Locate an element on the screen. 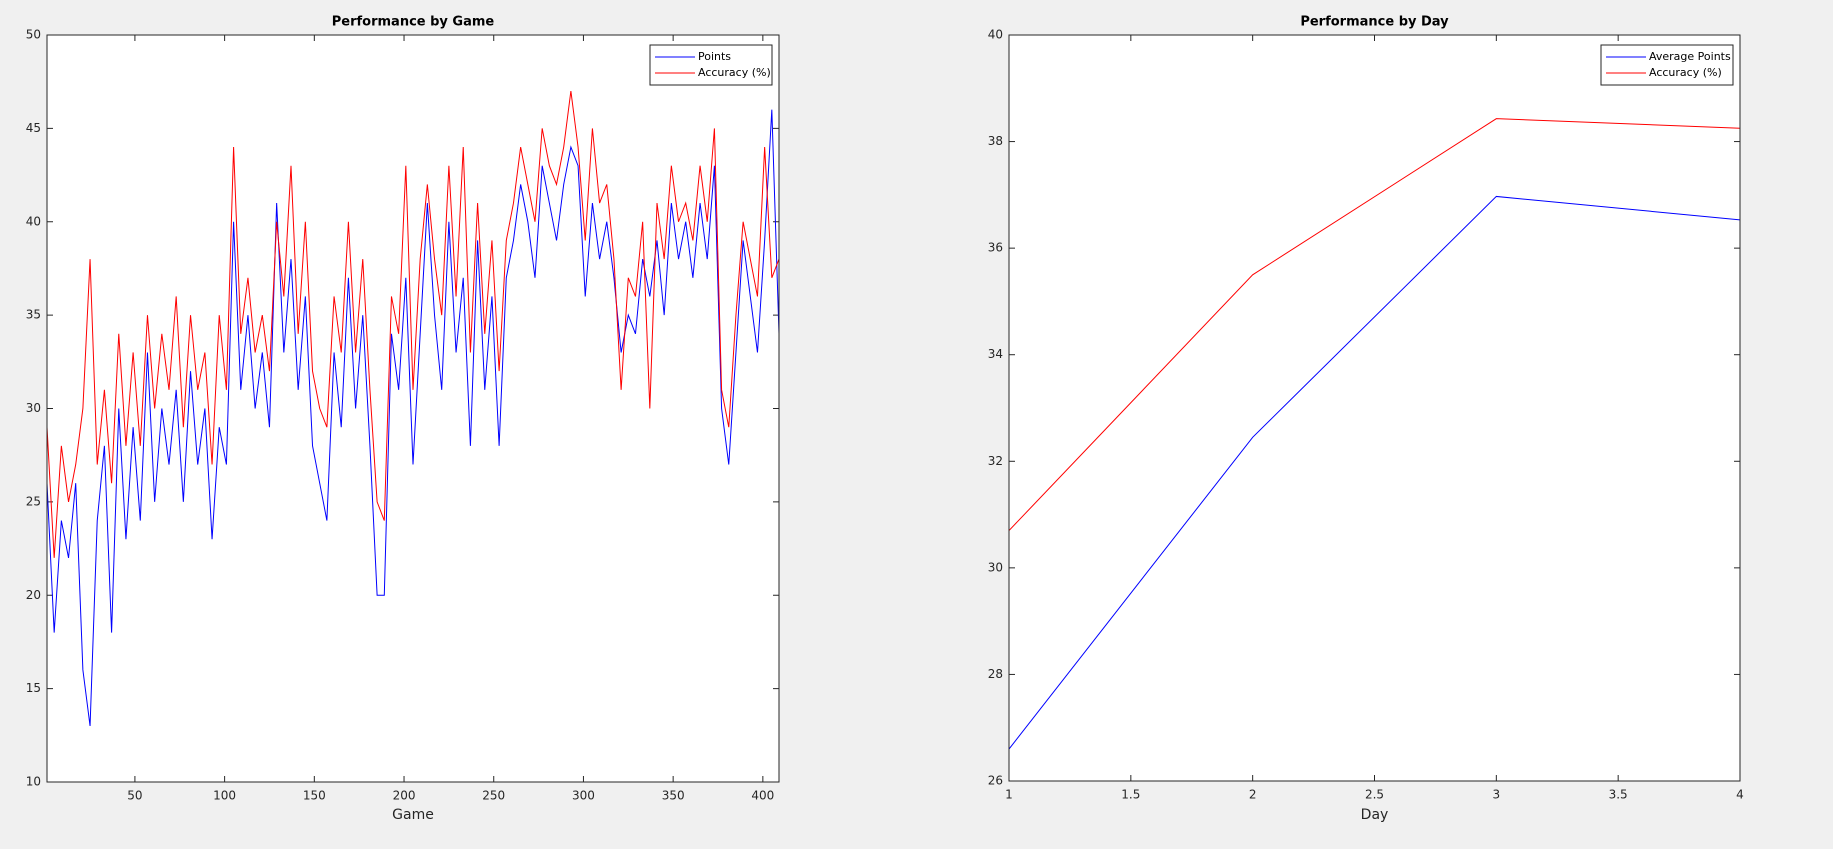  y-tick-label: 15 is located at coordinates (33, 688).